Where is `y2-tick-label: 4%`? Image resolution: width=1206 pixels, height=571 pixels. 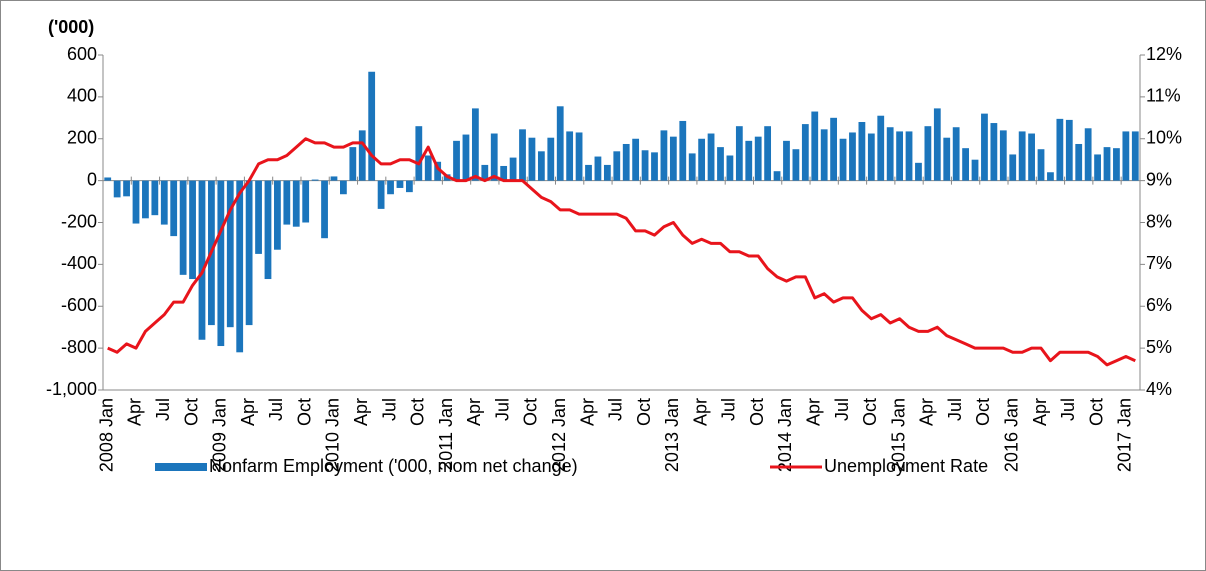
y2-tick-label: 4% is located at coordinates (1159, 389).